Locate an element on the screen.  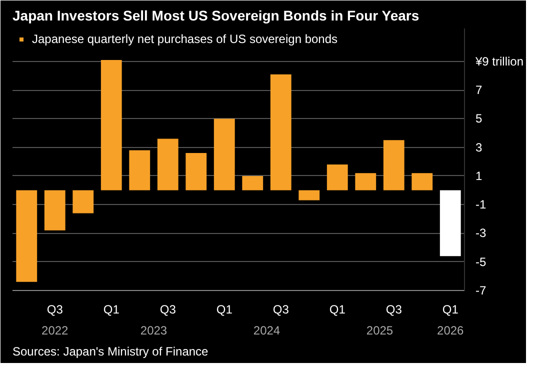
y-tick-label: -5 is located at coordinates (481, 261).